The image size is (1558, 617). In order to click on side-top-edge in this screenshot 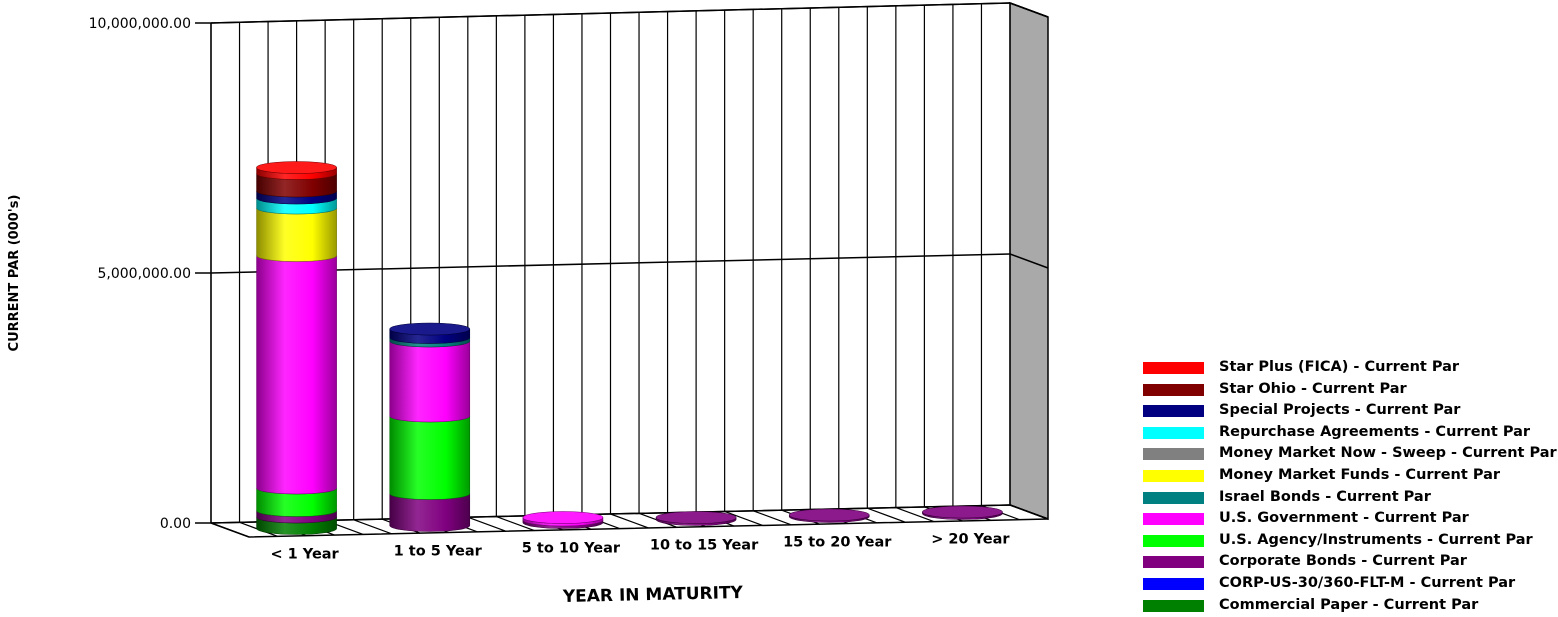, I will do `click(1029, 10)`.